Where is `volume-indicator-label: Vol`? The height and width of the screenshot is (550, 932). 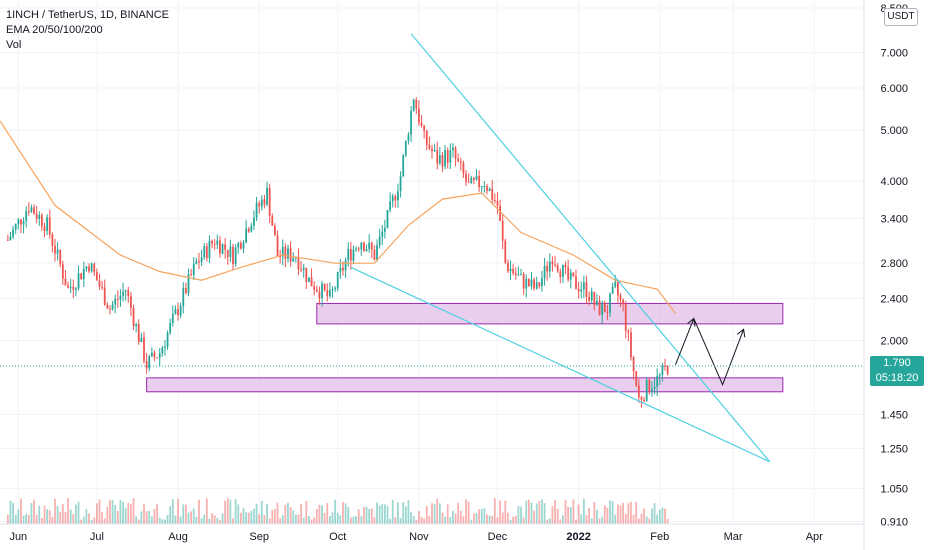
volume-indicator-label: Vol is located at coordinates (14, 45).